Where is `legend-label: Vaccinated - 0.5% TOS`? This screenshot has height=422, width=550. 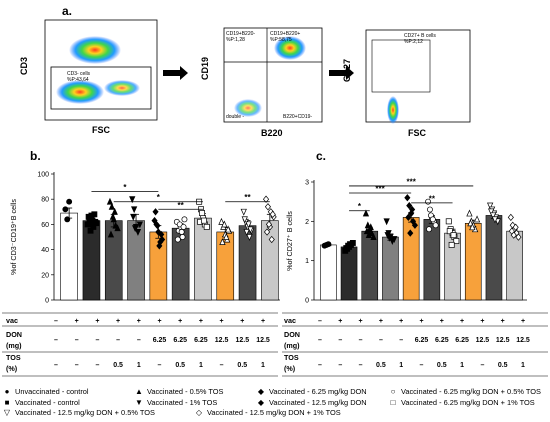 legend-label: Vaccinated - 0.5% TOS is located at coordinates (185, 391).